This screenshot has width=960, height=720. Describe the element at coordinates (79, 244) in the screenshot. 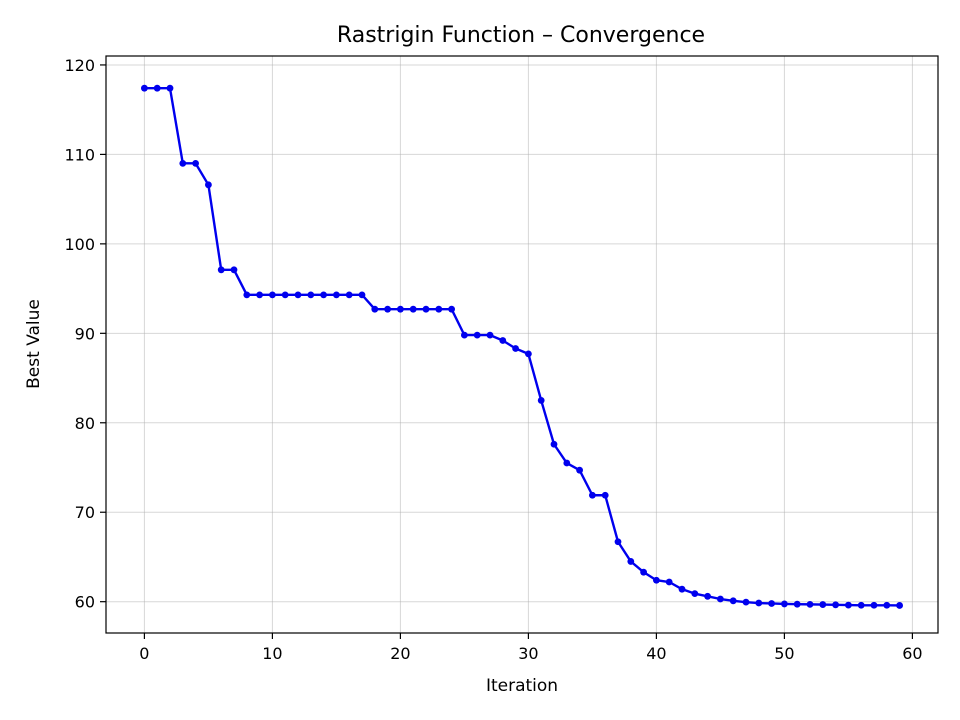

I see `y-tick-label: 100` at that location.